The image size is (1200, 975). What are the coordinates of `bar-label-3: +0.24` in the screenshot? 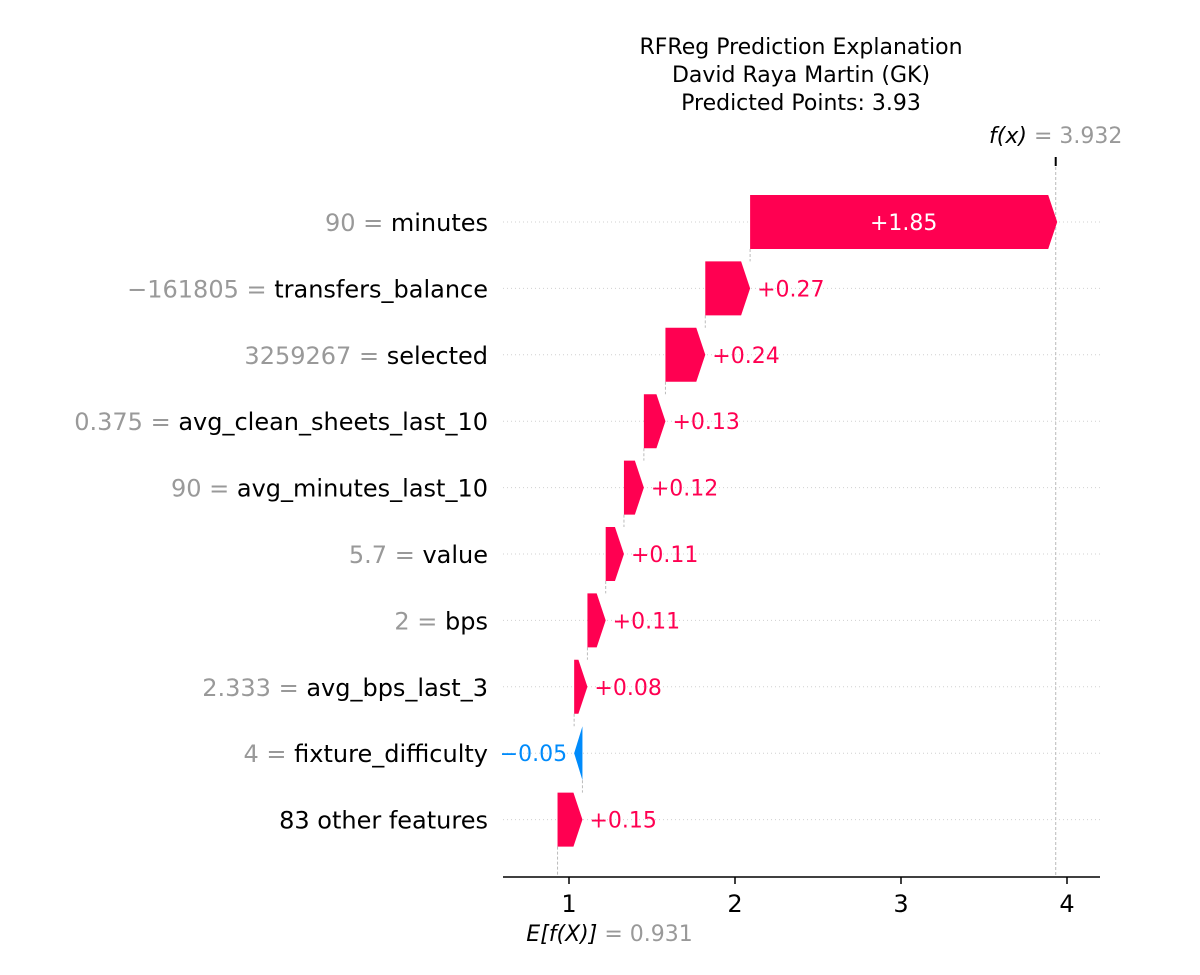 It's located at (745, 356).